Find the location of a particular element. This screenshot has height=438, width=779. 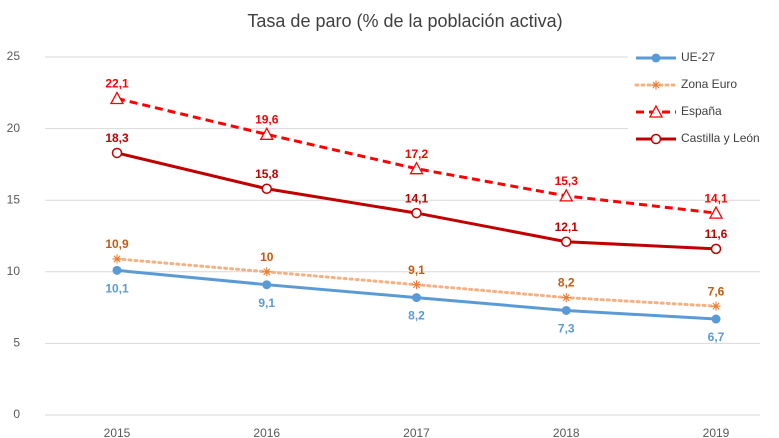

y-tick-label: 5 is located at coordinates (16, 343).